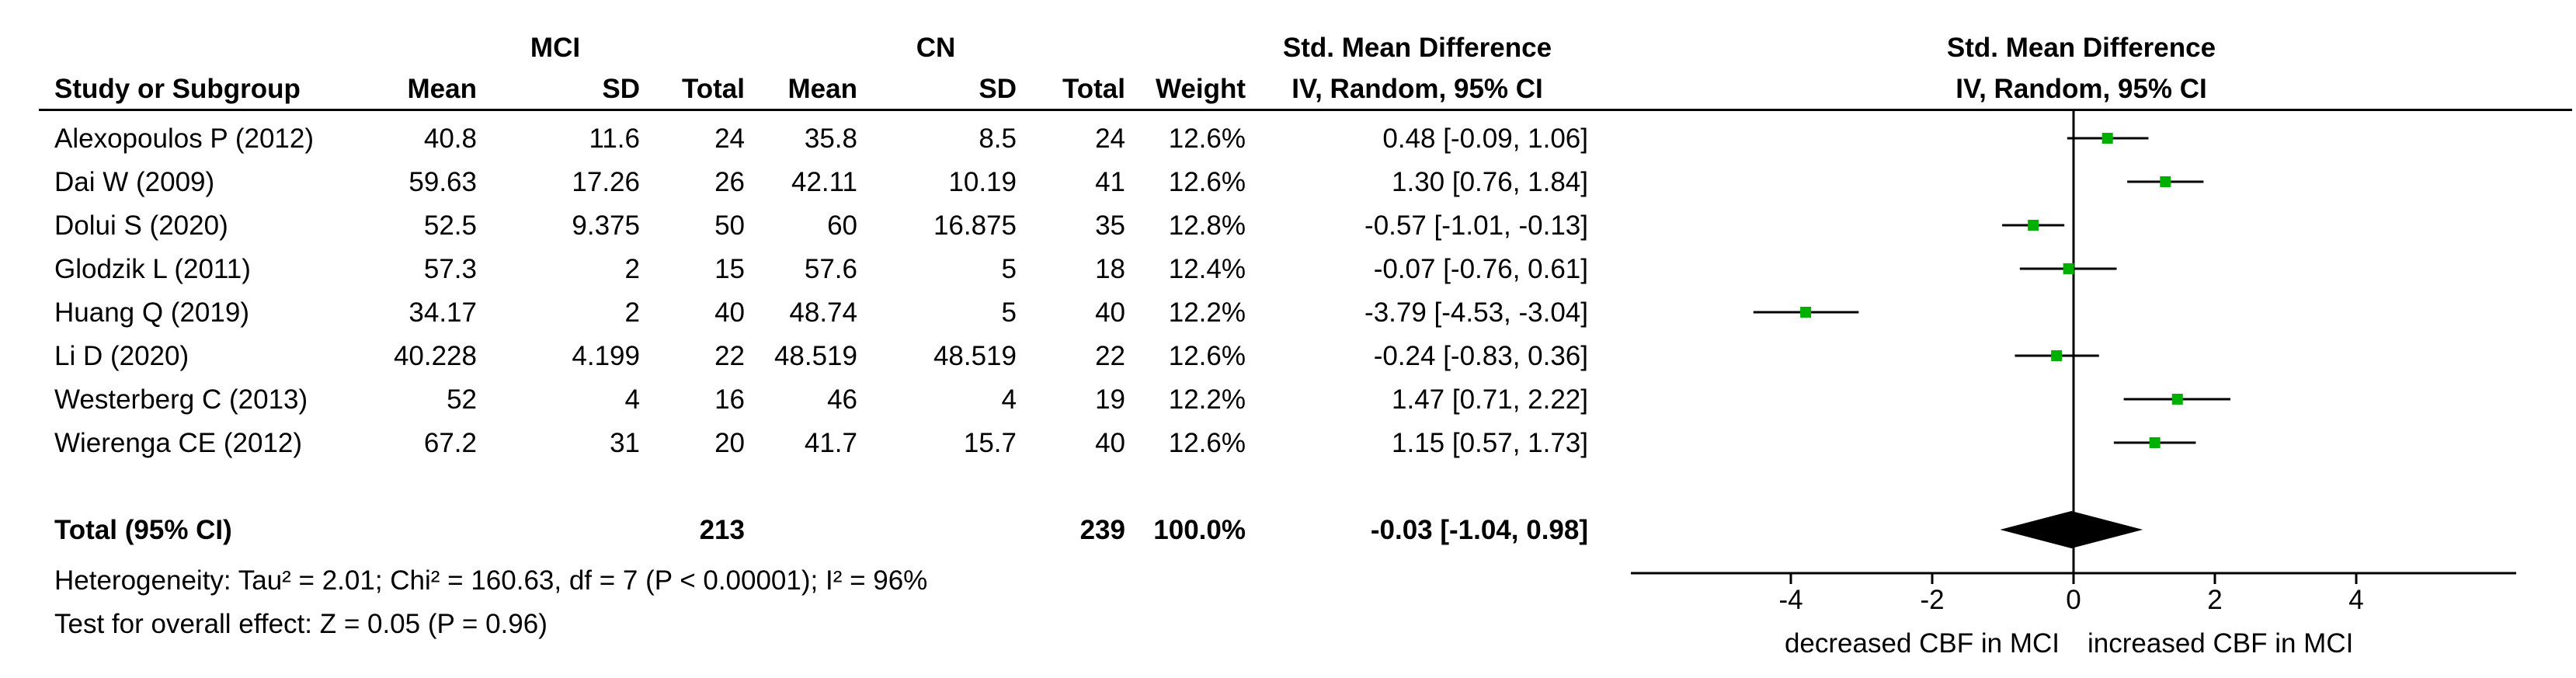 This screenshot has width=2576, height=678. What do you see at coordinates (1200, 89) in the screenshot?
I see `col-header-weight: Weight` at bounding box center [1200, 89].